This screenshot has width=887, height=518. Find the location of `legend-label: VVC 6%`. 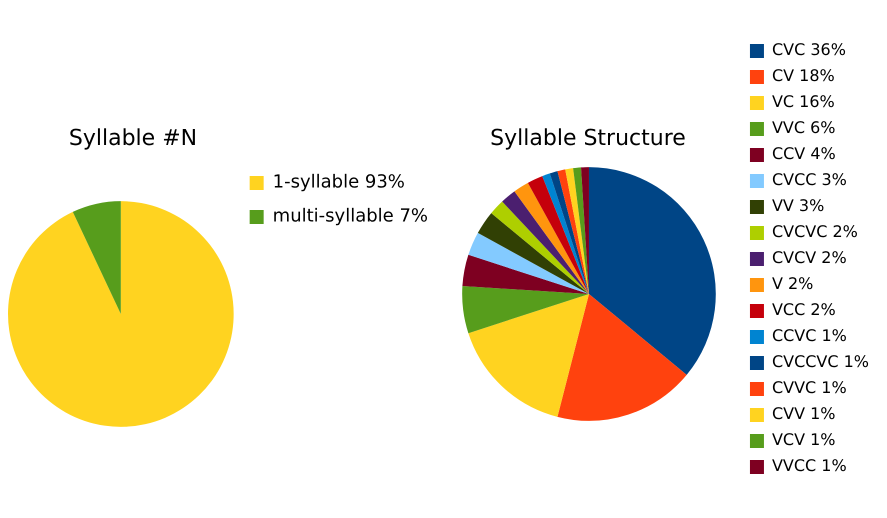

legend-label: VVC 6% is located at coordinates (804, 128).